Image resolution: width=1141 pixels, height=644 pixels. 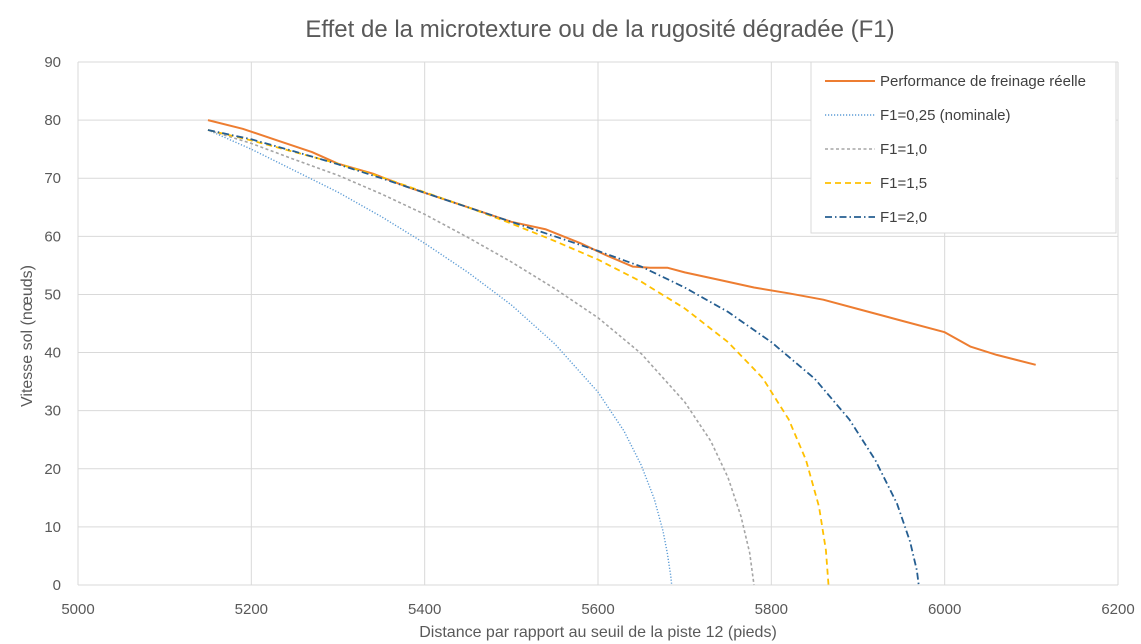 I want to click on y-tick-label: 40, so click(x=52, y=353).